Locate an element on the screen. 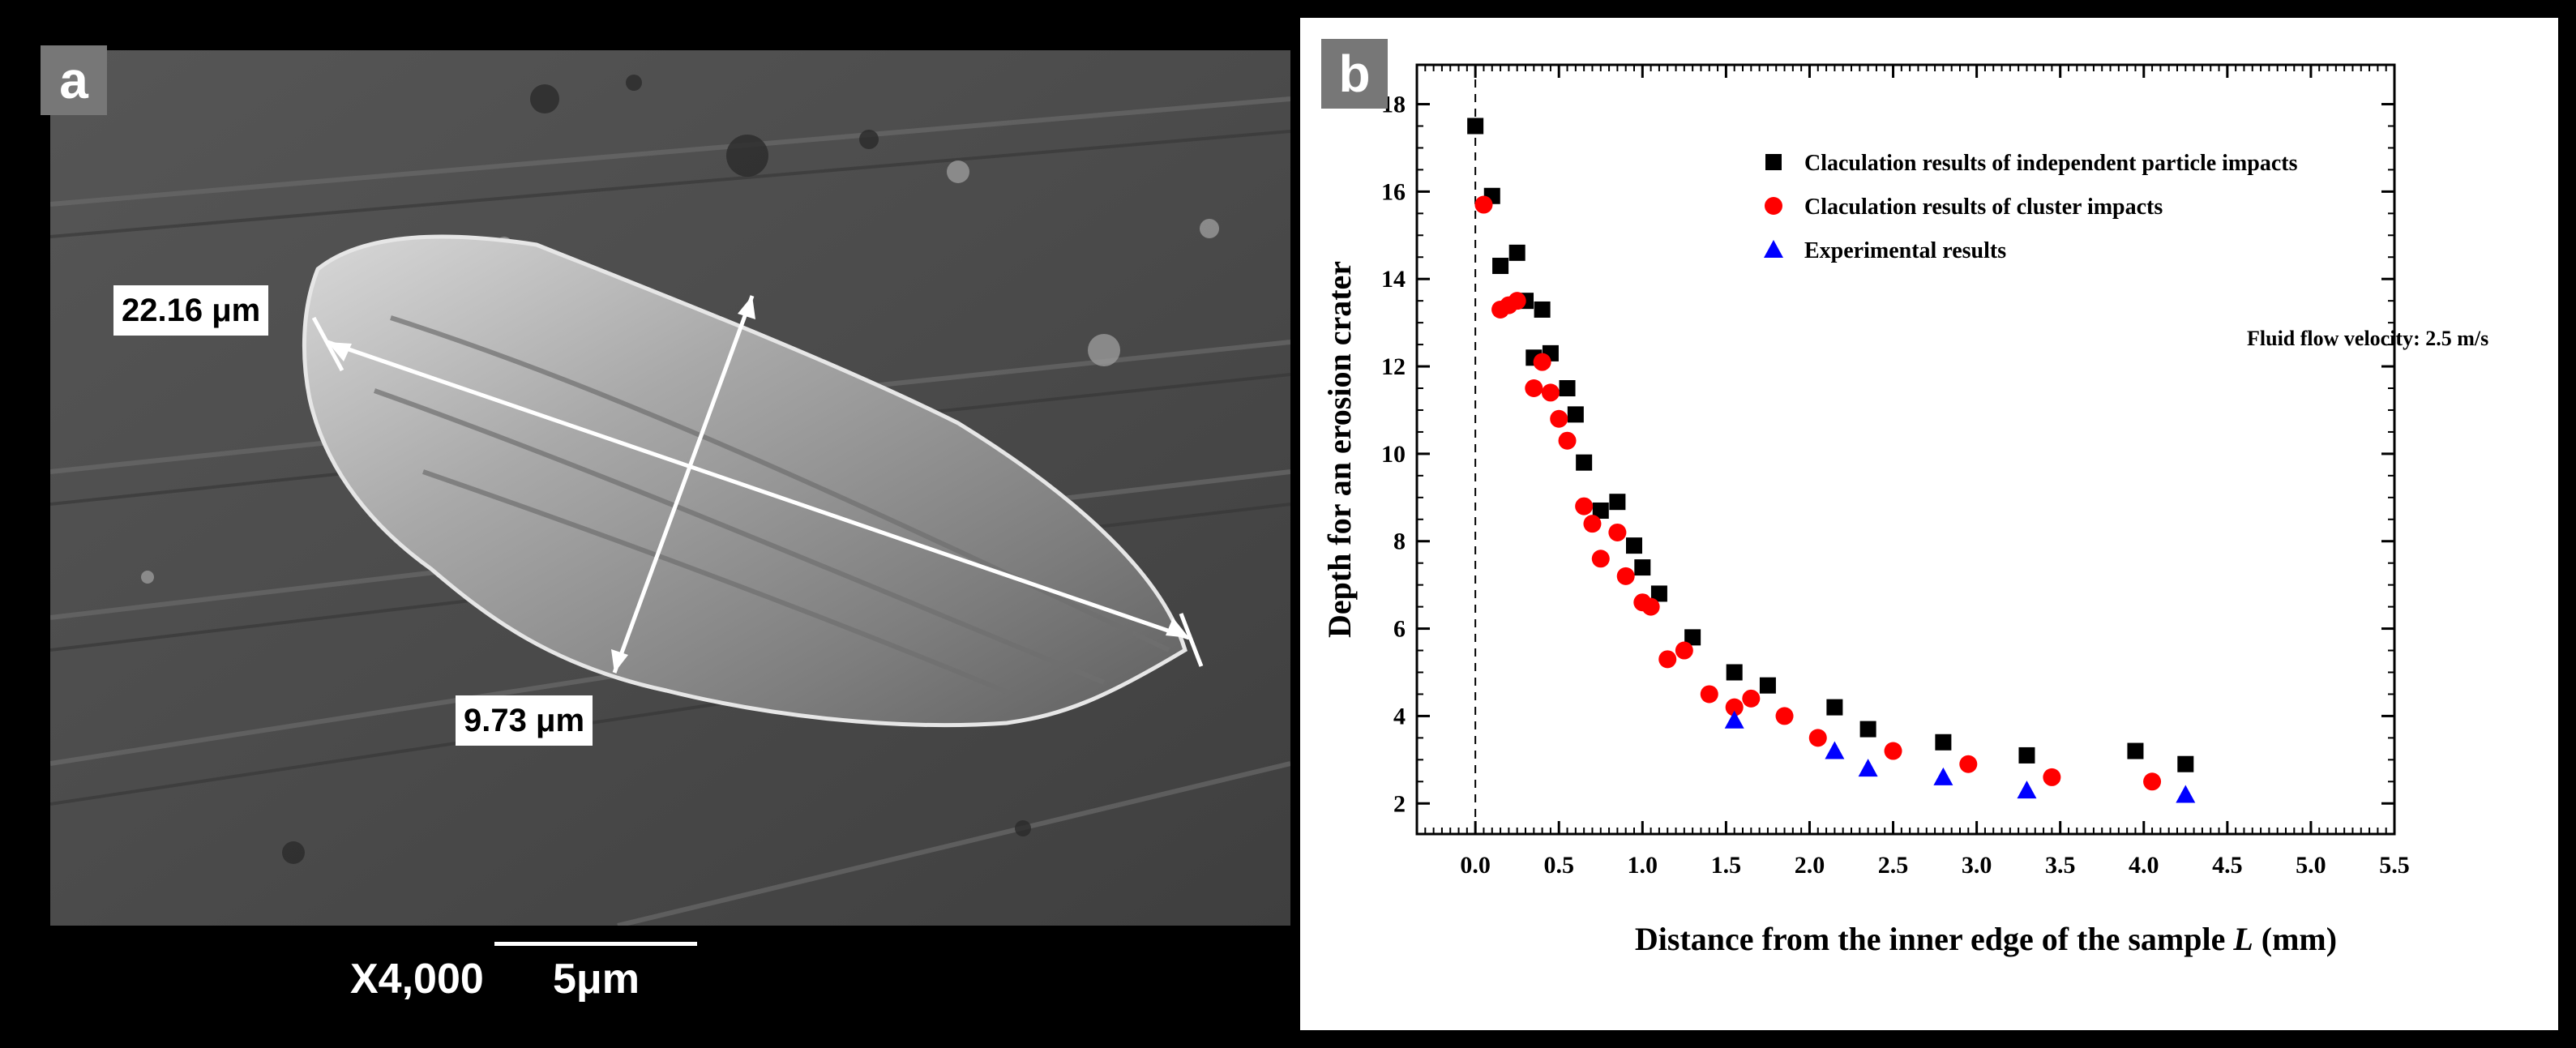 The width and height of the screenshot is (2576, 1048). x-tick-label: 5.5 is located at coordinates (2394, 866).